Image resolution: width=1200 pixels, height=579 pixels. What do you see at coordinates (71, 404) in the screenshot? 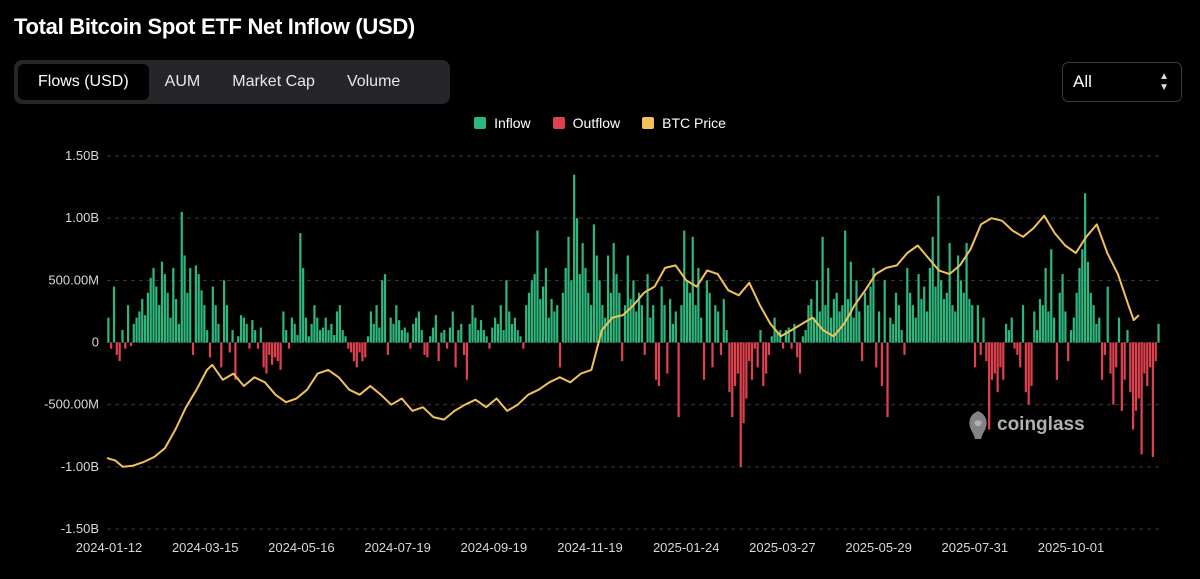
I see `y-tick-label: -500.00M` at bounding box center [71, 404].